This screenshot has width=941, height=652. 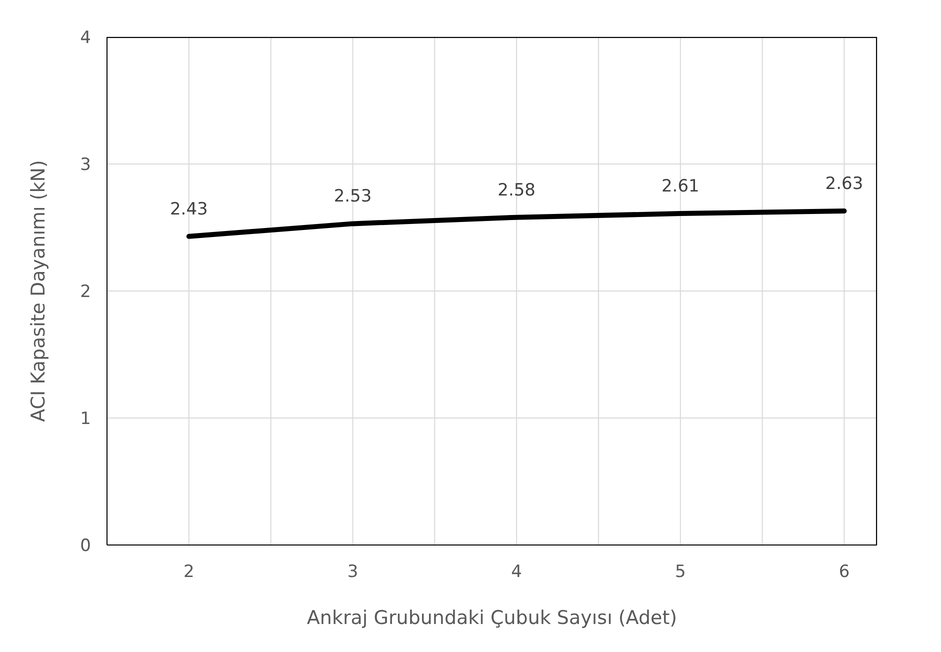 What do you see at coordinates (680, 572) in the screenshot?
I see `x-tick-label: 5` at bounding box center [680, 572].